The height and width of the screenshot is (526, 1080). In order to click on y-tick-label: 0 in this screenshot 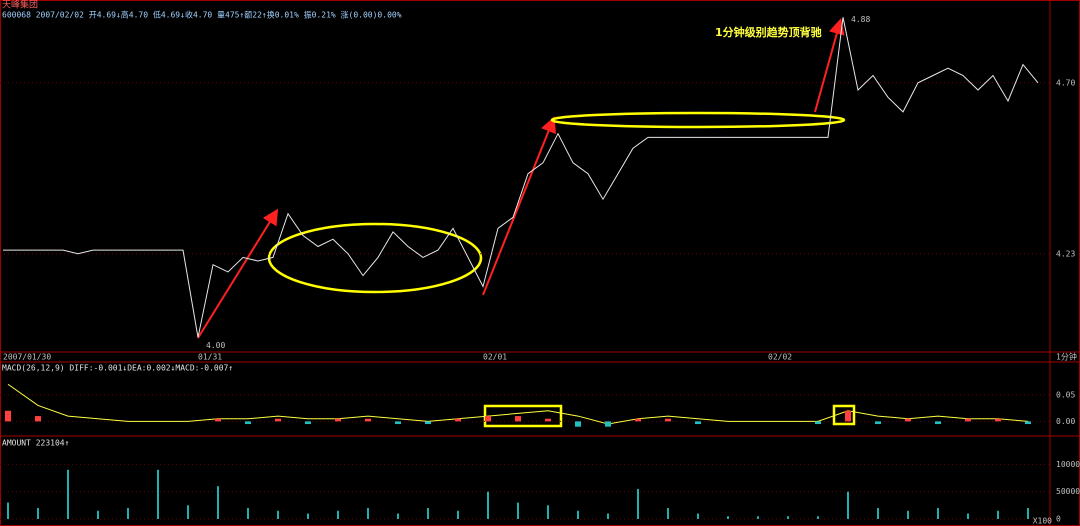, I will do `click(1058, 519)`.